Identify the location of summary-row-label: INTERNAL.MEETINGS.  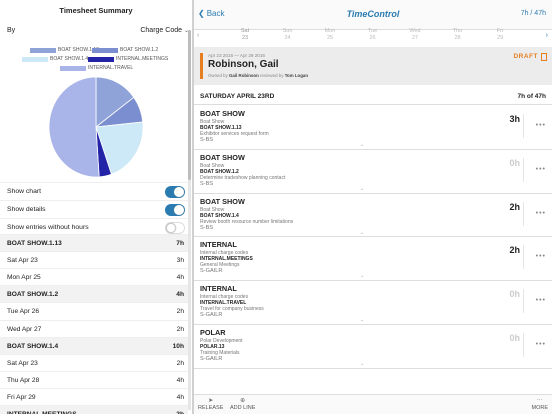
(42, 412).